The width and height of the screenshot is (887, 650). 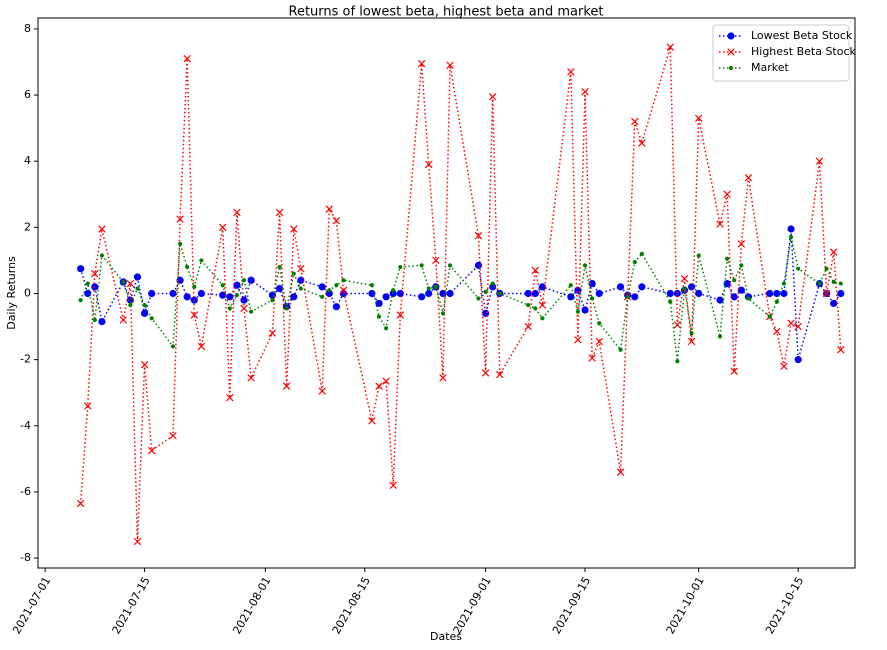 What do you see at coordinates (685, 606) in the screenshot?
I see `x-tick-label: 2021-10-01` at bounding box center [685, 606].